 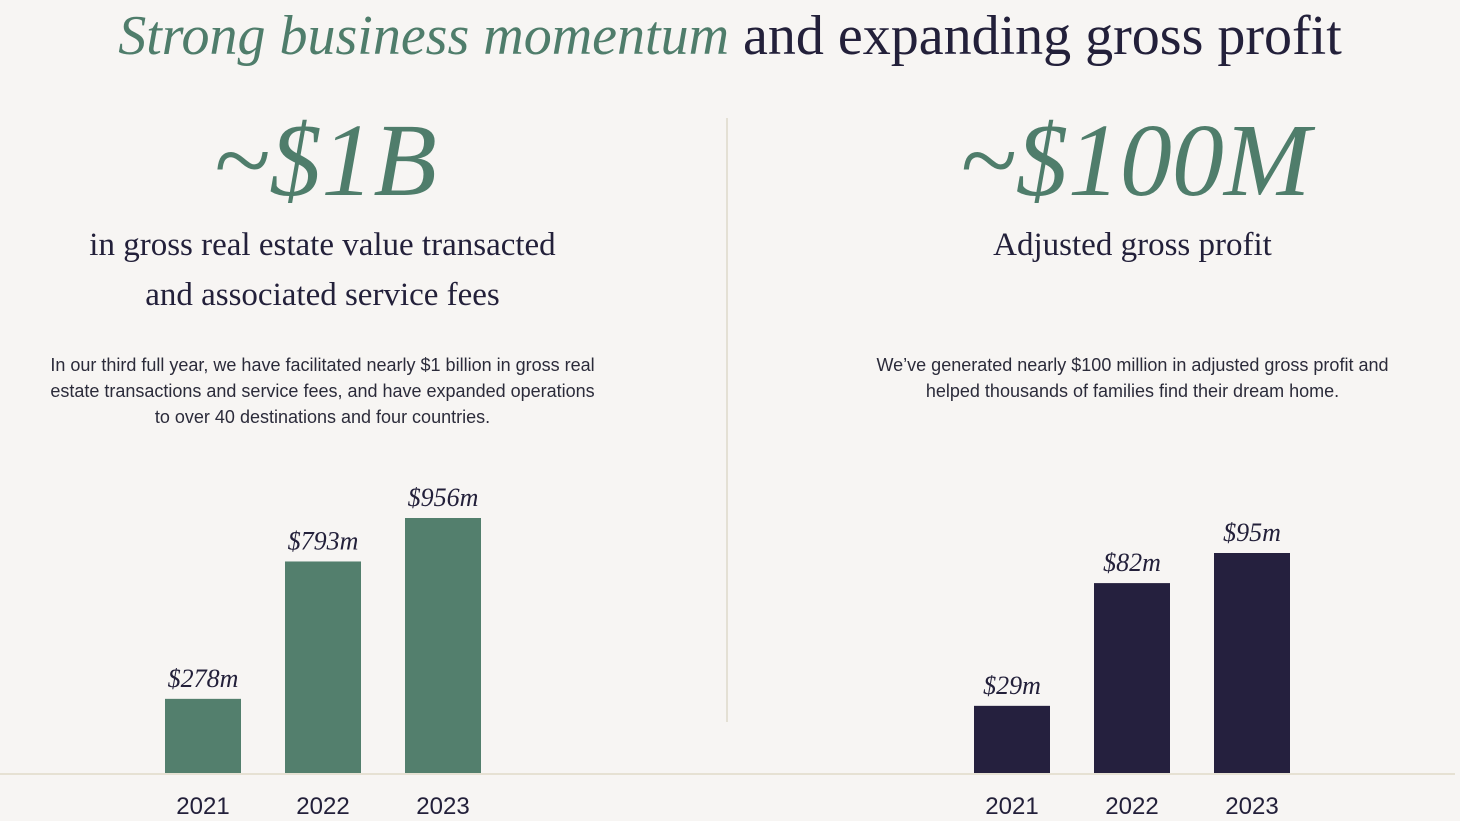 I want to click on left-subtitle-line: and associated service fees, so click(x=322, y=295).